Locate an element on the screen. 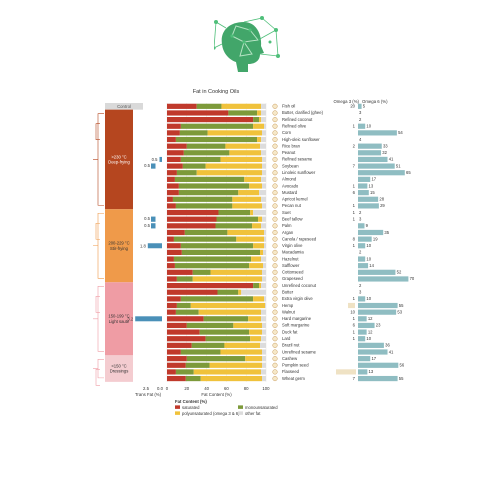  trans-tick-label: 2.5 is located at coordinates (146, 388).